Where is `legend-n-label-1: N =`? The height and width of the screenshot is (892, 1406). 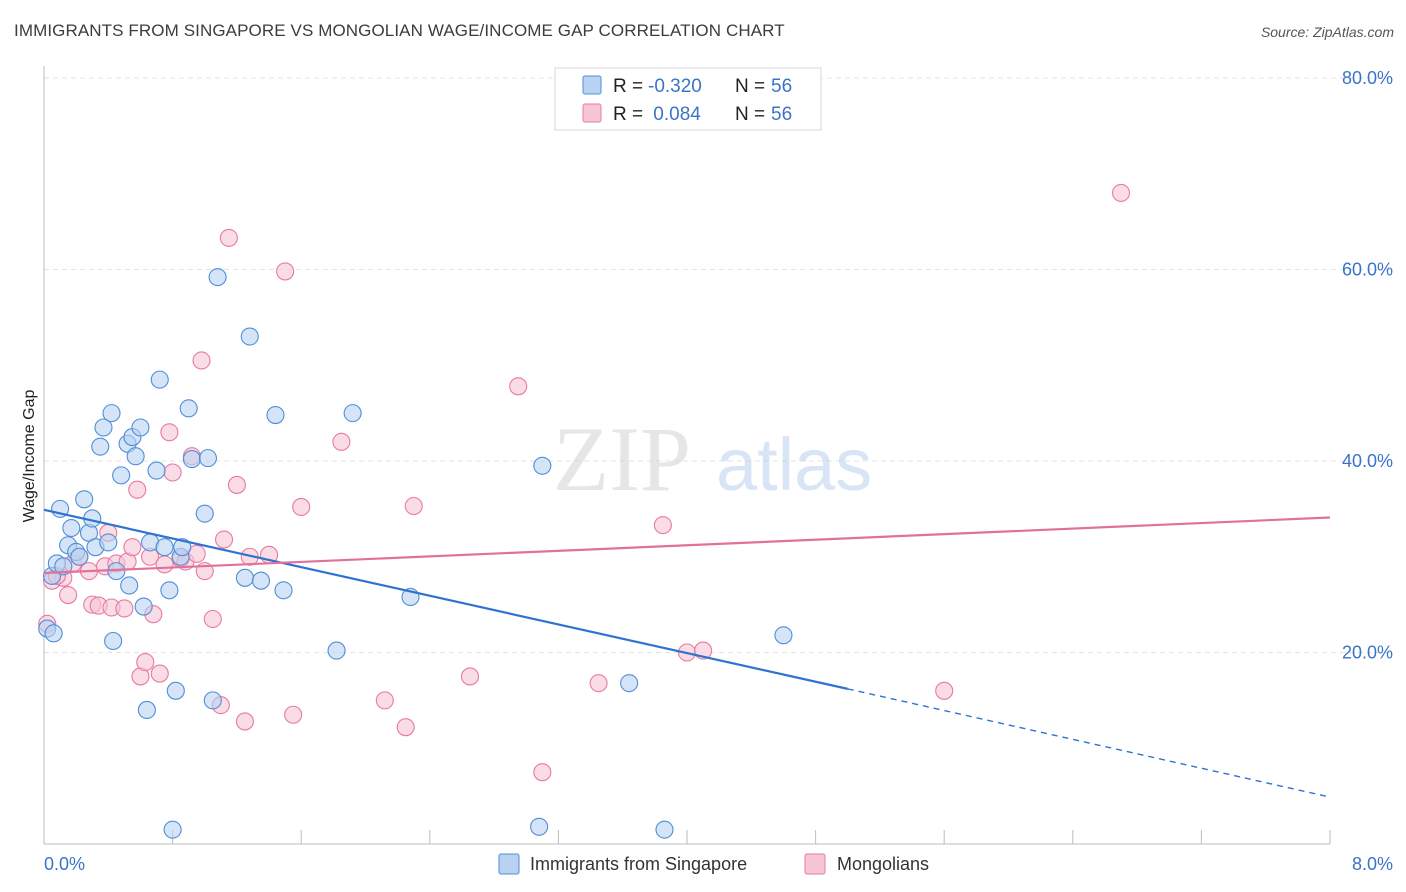
legend-n-label-1: N = is located at coordinates (750, 114).